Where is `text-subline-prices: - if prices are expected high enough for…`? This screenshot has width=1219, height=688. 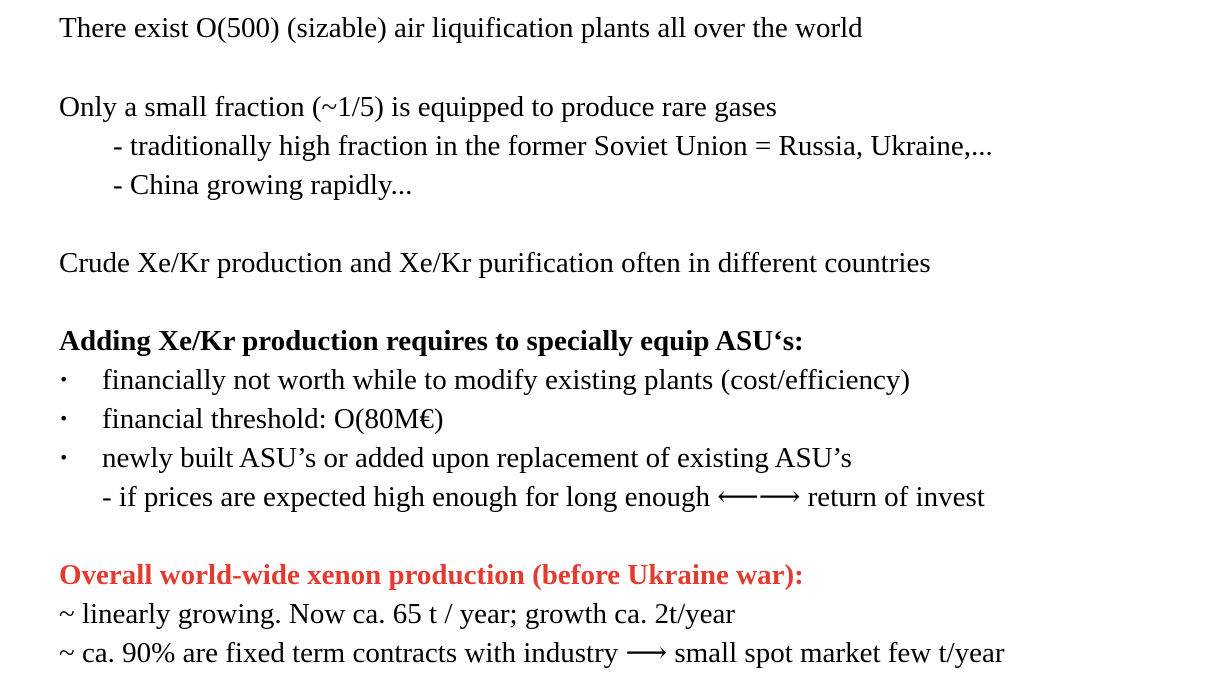
text-subline-prices: - if prices are expected high enough for… is located at coordinates (543, 497).